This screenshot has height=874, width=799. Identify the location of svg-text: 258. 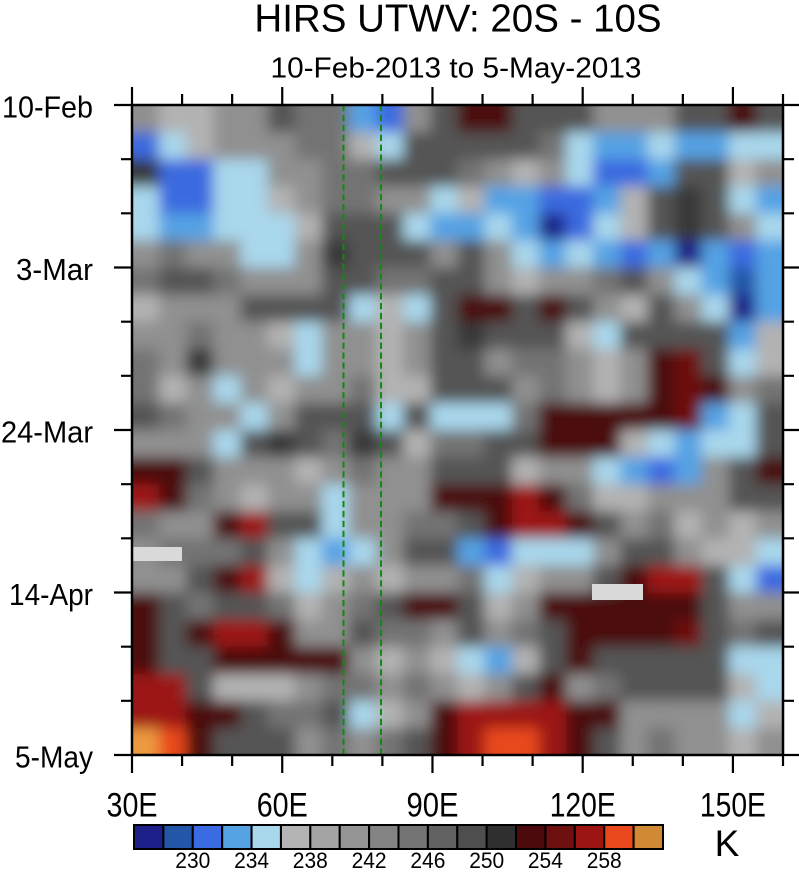
(604, 858).